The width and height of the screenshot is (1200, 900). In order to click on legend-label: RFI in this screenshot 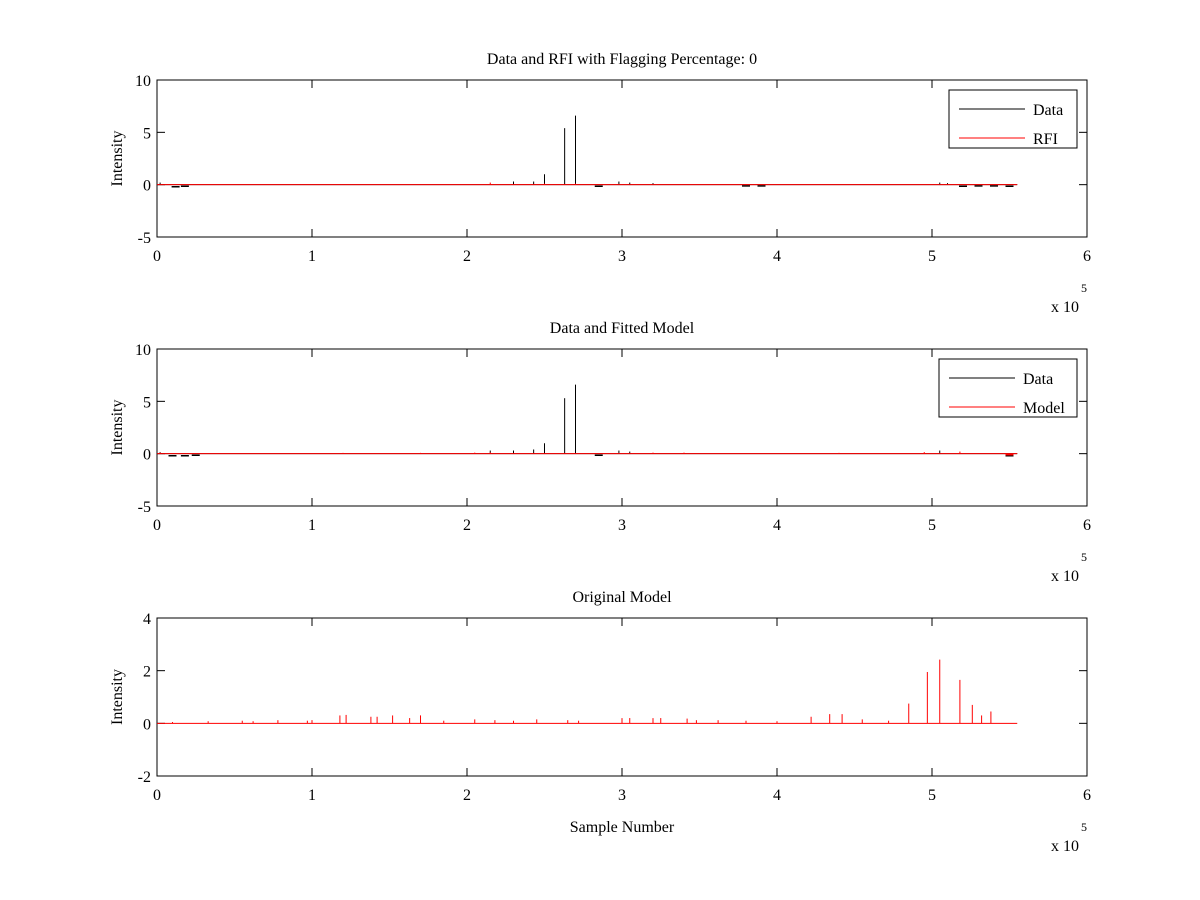, I will do `click(1045, 139)`.